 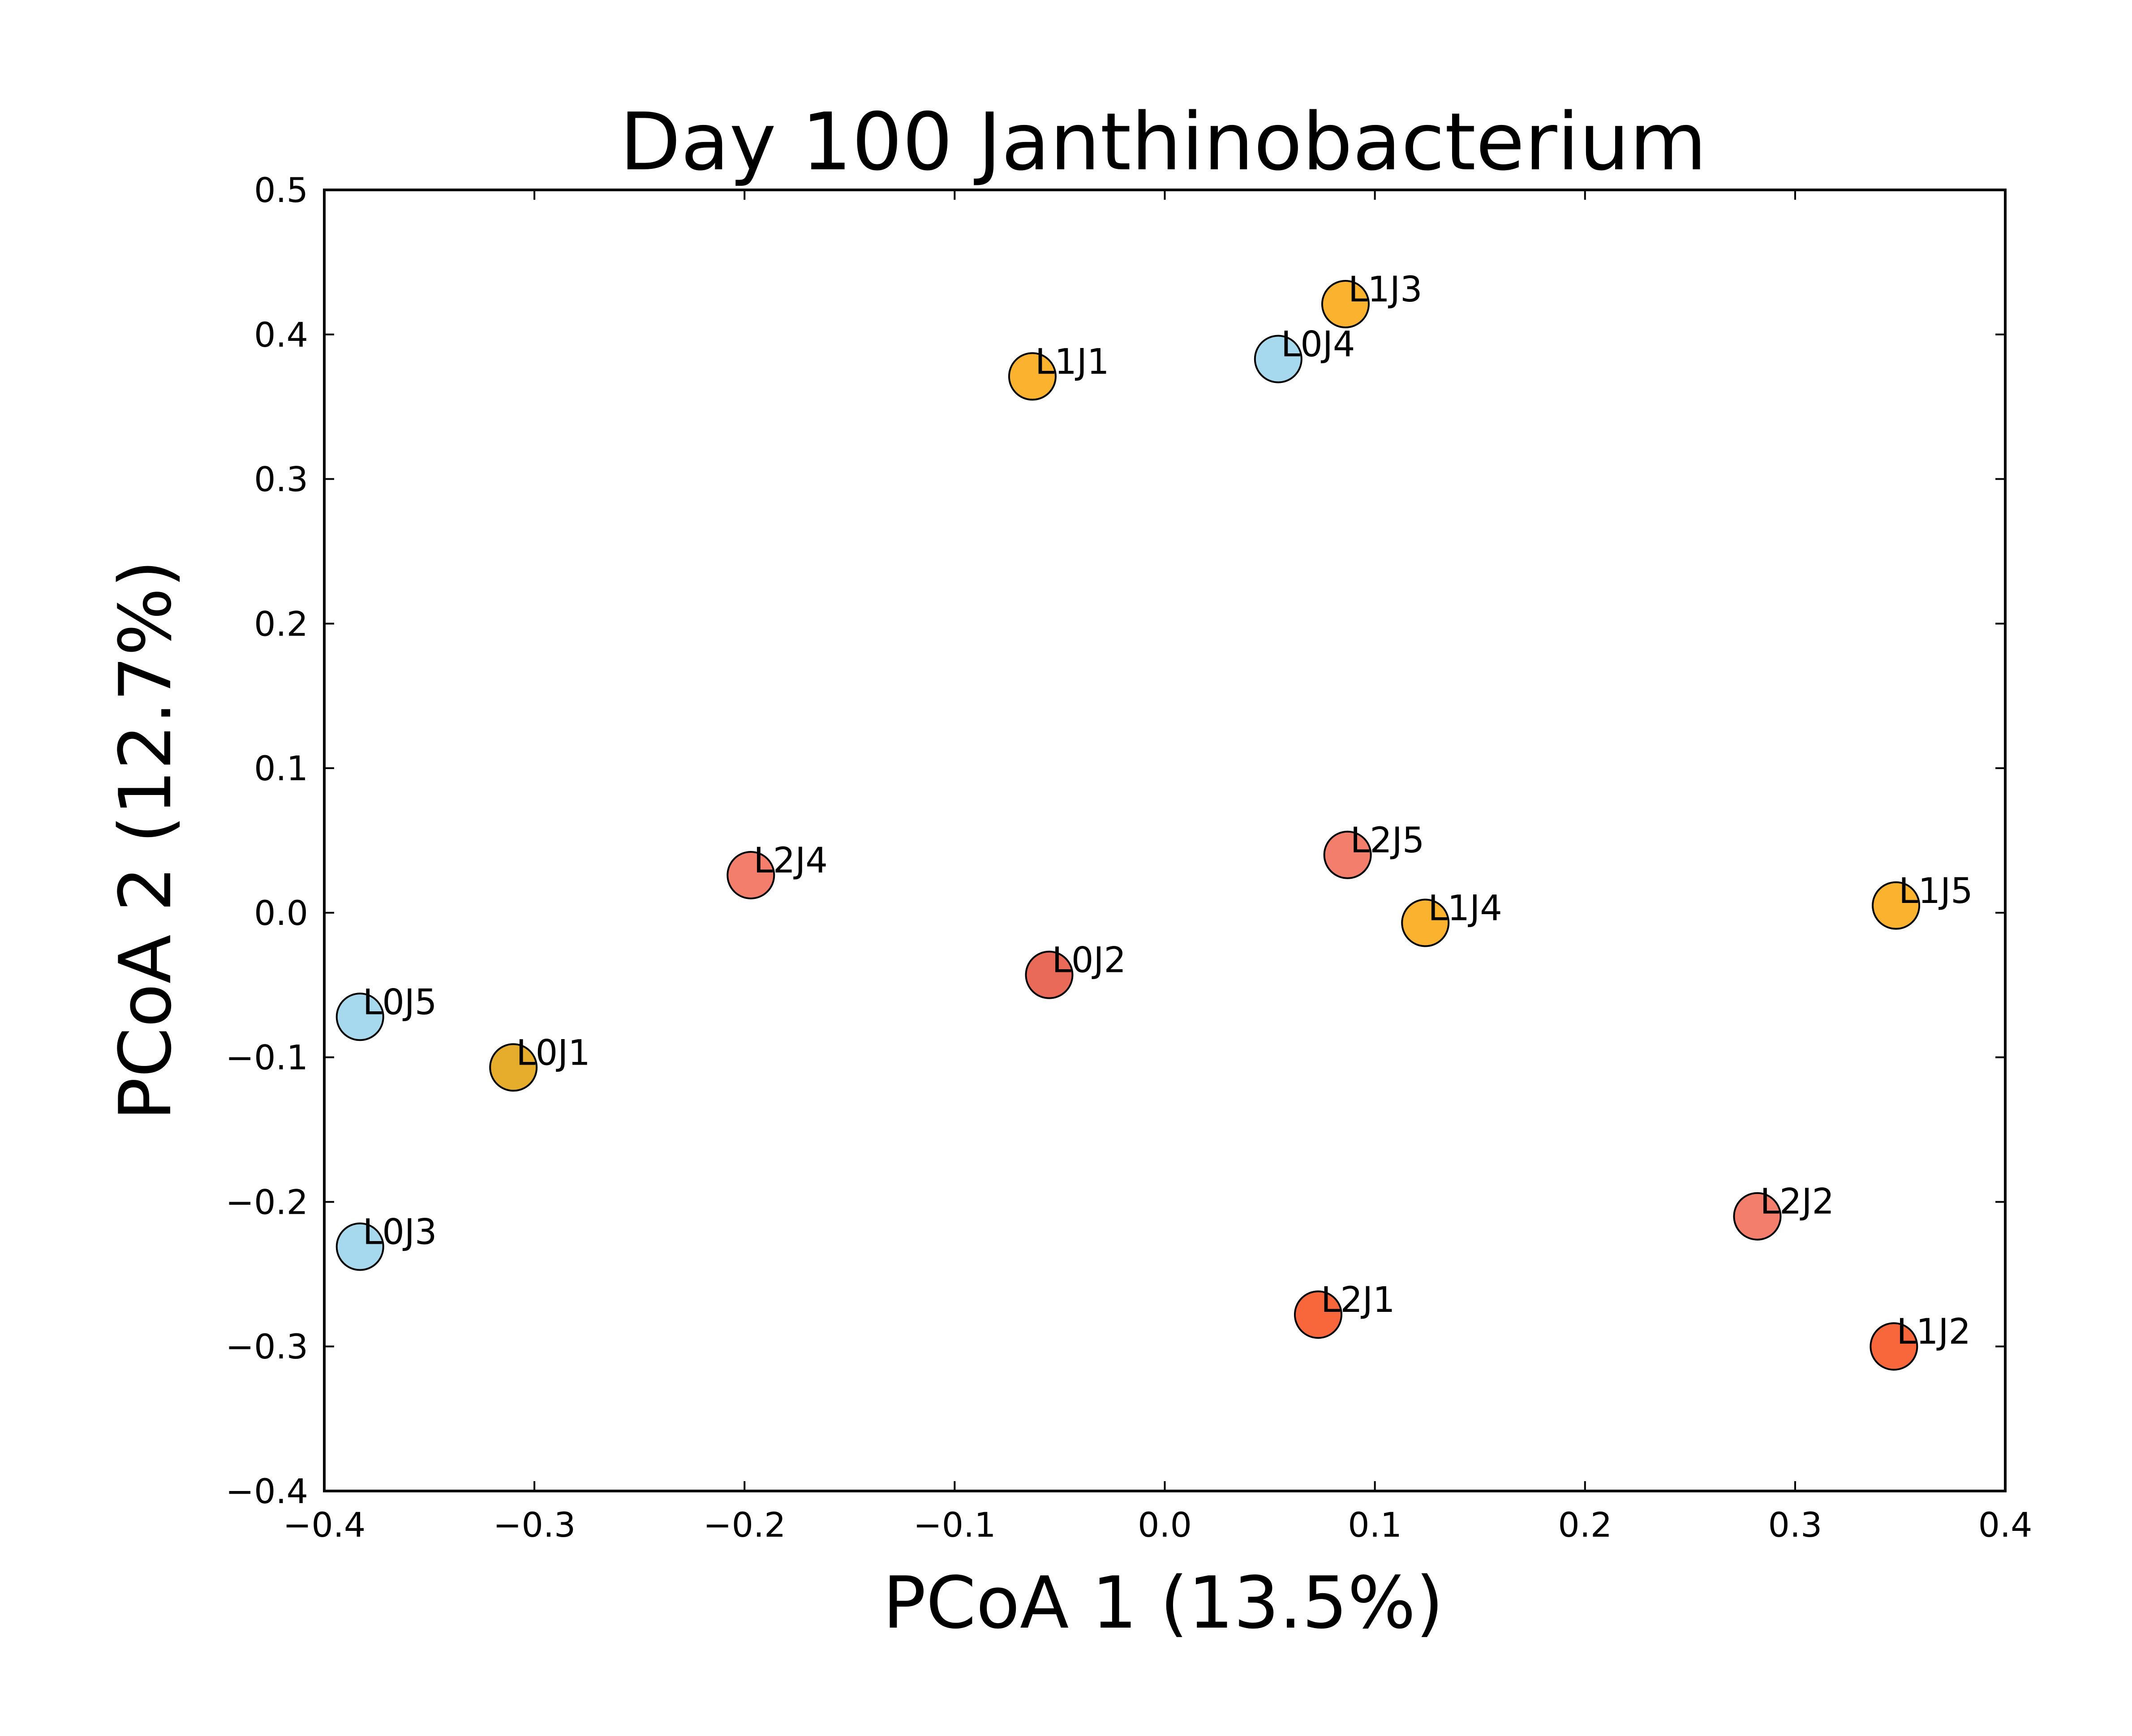 What do you see at coordinates (281, 335) in the screenshot?
I see `y-tick-label: 0.4` at bounding box center [281, 335].